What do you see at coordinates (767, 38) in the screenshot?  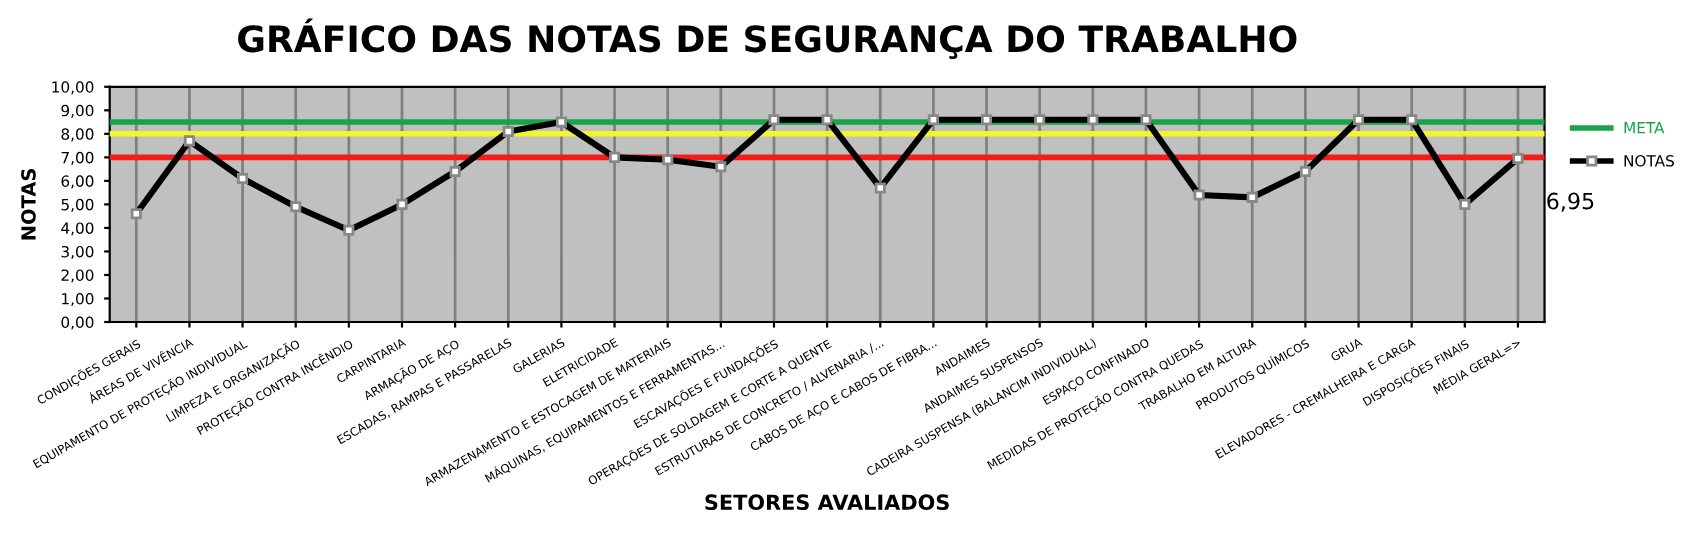 I see `chart-title: GRÁFICO DAS NOTAS DE SEGURANÇA DO TRABALHO` at bounding box center [767, 38].